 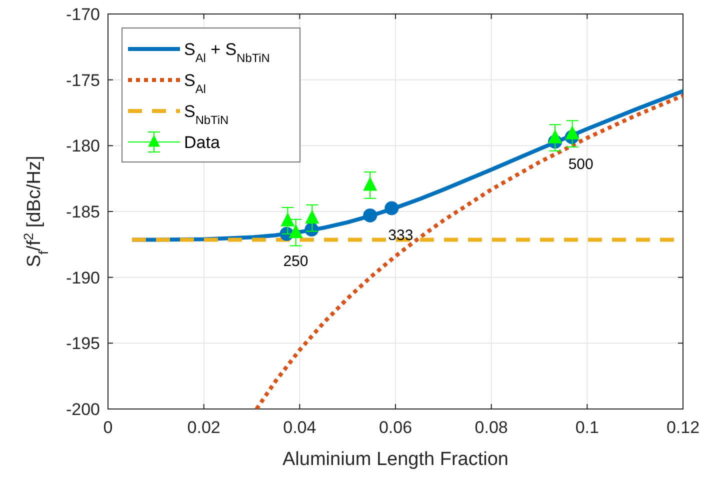 What do you see at coordinates (395, 427) in the screenshot?
I see `x-tick-label: 0.06` at bounding box center [395, 427].